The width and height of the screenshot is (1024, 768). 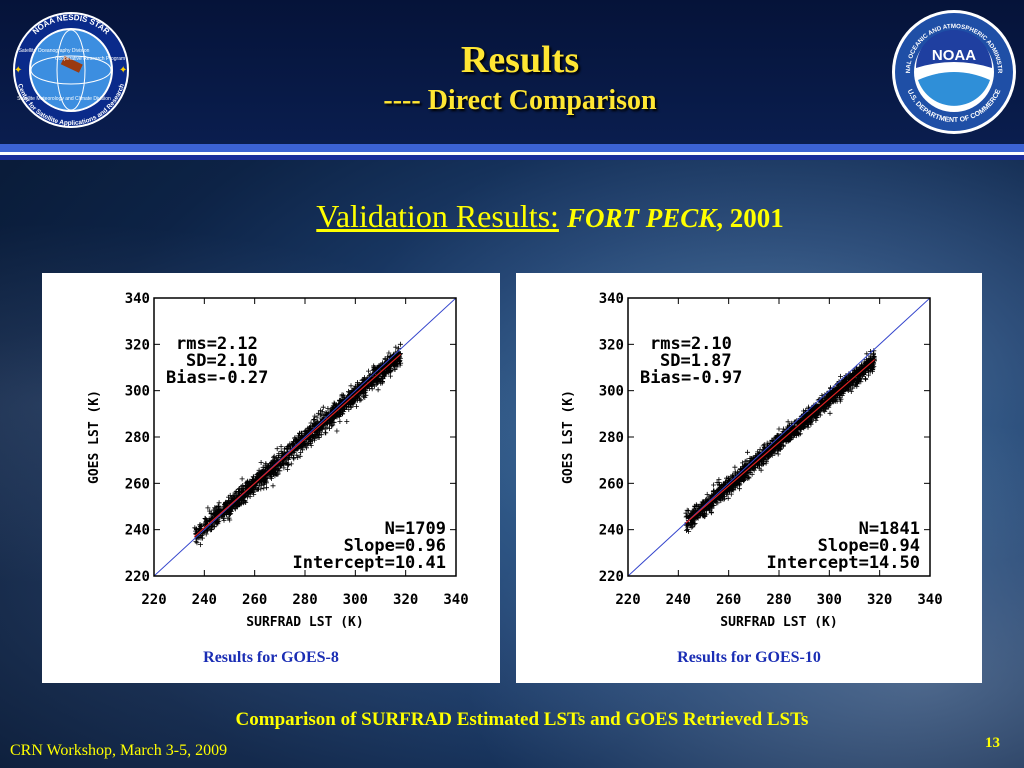 What do you see at coordinates (512, 148) in the screenshot?
I see `header-stripe` at bounding box center [512, 148].